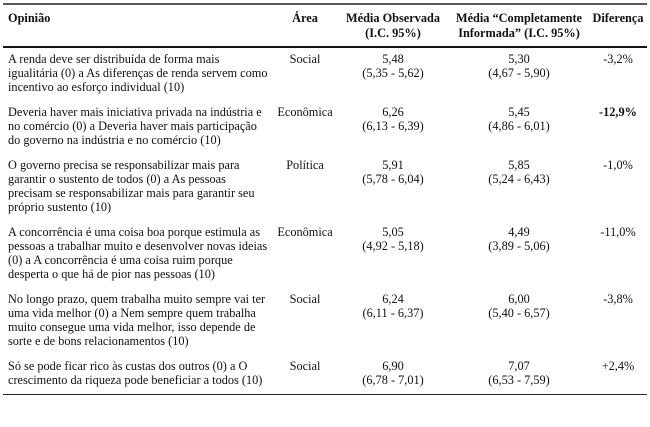 Image resolution: width=650 pixels, height=427 pixels. I want to click on informed-mean-cell: 5,45 (4,86 - 6,01), so click(519, 127).